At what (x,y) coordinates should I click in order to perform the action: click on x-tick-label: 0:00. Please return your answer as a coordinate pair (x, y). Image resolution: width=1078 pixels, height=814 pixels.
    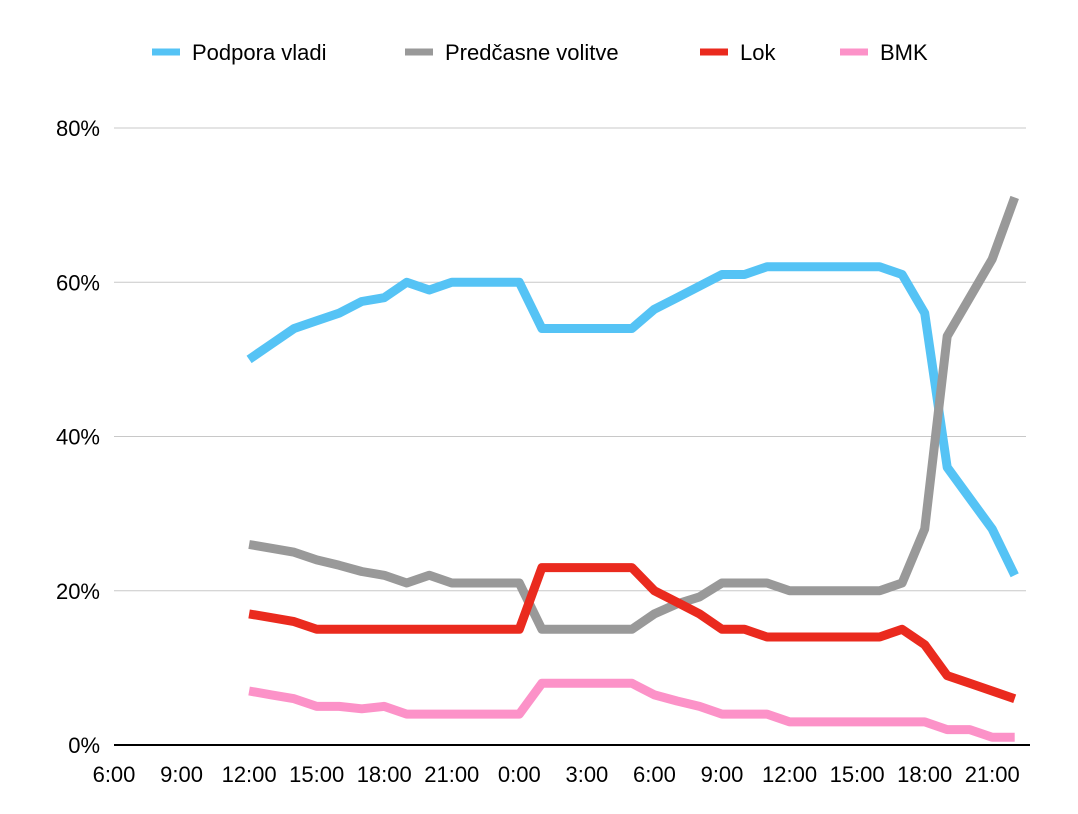
    Looking at the image, I should click on (519, 774).